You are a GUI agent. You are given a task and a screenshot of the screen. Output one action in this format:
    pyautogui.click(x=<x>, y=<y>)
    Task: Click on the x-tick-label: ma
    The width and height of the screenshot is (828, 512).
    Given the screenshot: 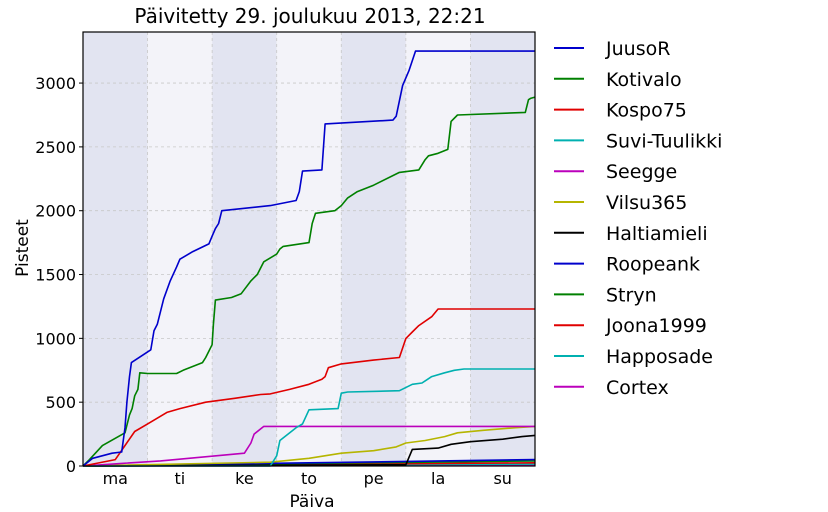 What is the action you would take?
    pyautogui.click(x=115, y=478)
    